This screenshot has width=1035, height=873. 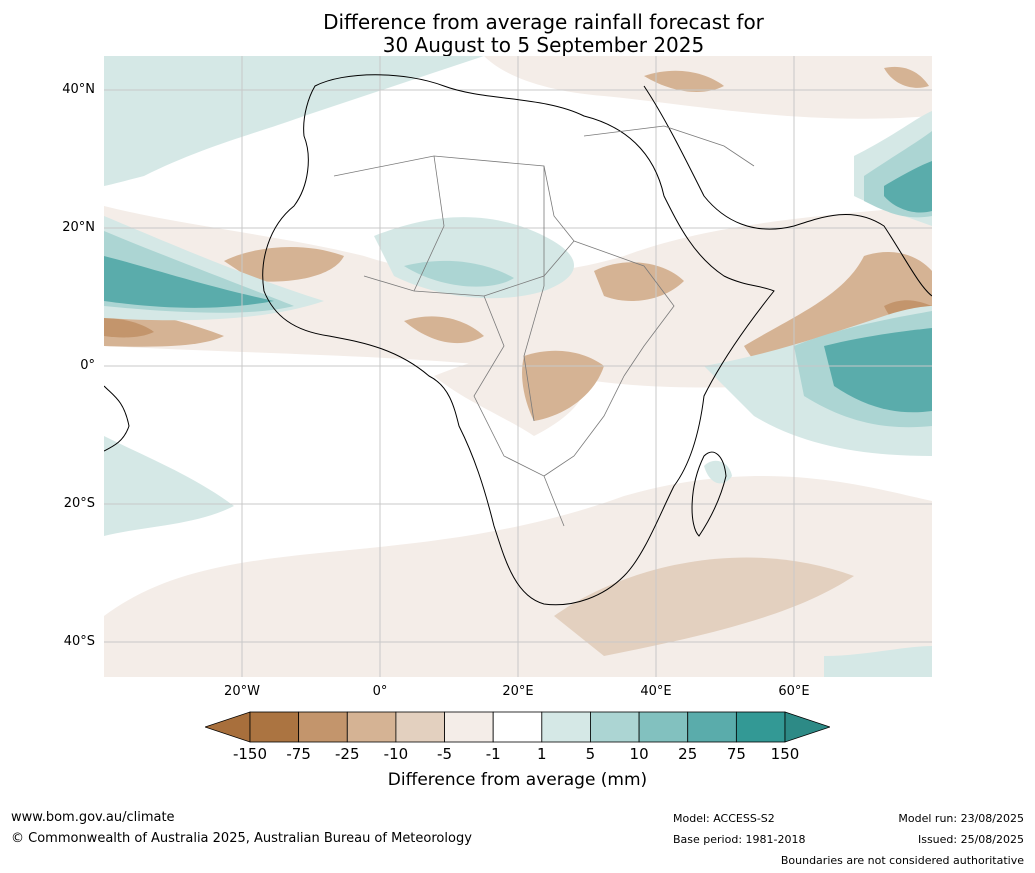 I want to click on model-label: Model: ACCESS-S2, so click(x=724, y=818).